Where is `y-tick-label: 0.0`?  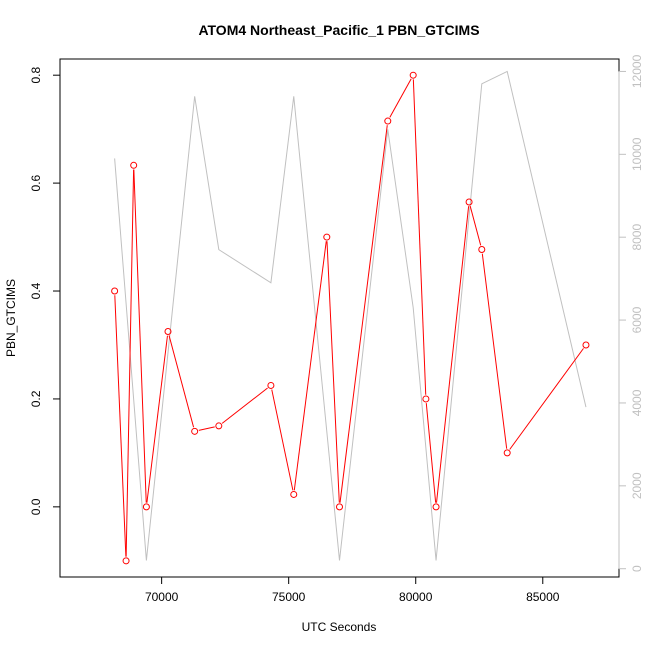
y-tick-label: 0.0 is located at coordinates (36, 506).